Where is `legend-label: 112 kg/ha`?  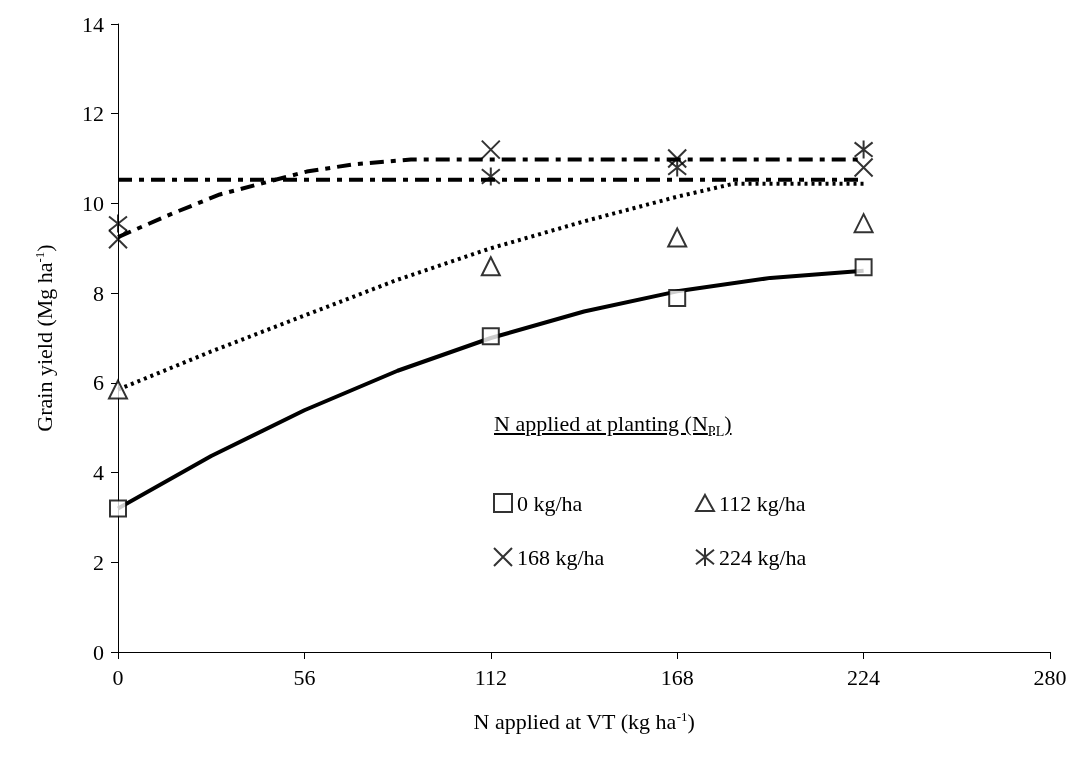 legend-label: 112 kg/ha is located at coordinates (762, 503).